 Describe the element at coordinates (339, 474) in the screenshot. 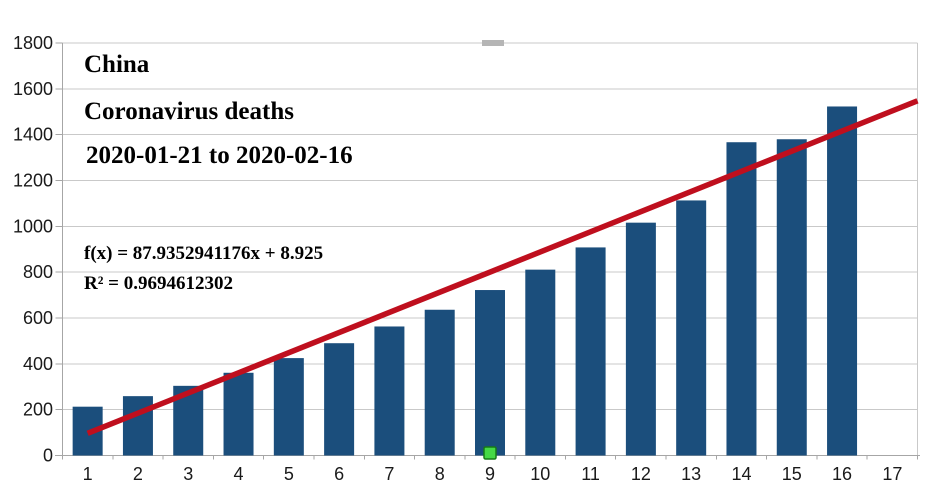

I see `x-axis-tick-label: 6` at that location.